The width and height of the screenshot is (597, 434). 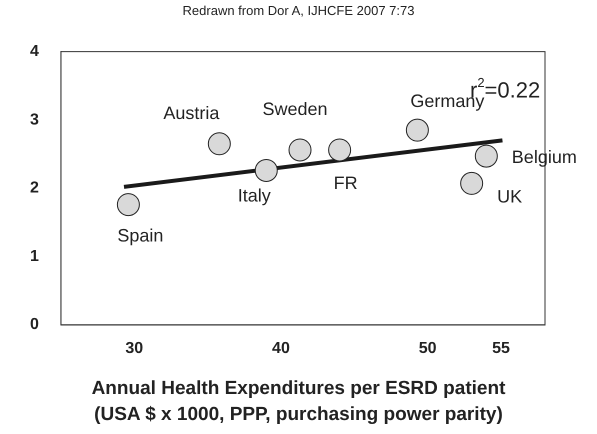 I want to click on annotation: FR, so click(x=346, y=182).